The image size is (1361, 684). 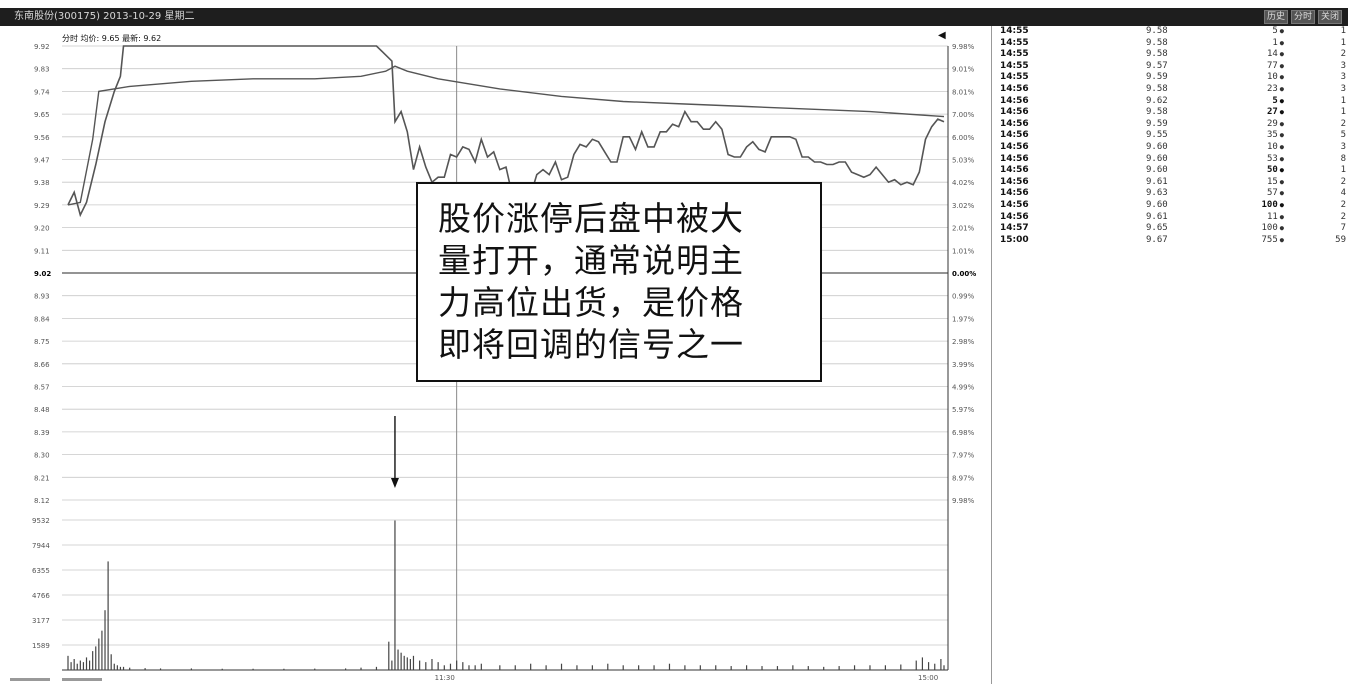 I want to click on percent-tick-label: 1.97%, so click(x=963, y=319).